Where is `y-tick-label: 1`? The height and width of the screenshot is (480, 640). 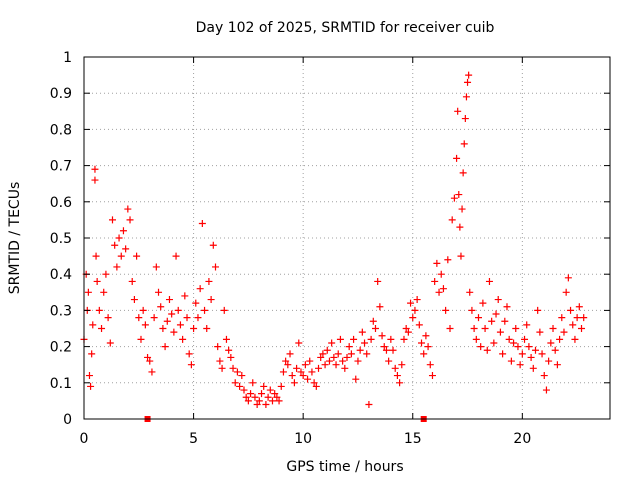
y-tick-label: 1 is located at coordinates (67, 58).